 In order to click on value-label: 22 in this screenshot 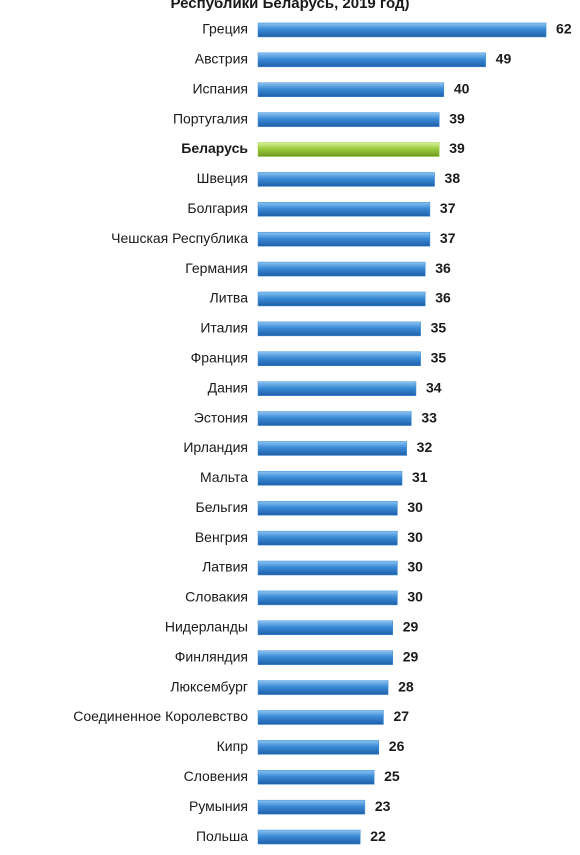, I will do `click(378, 836)`.